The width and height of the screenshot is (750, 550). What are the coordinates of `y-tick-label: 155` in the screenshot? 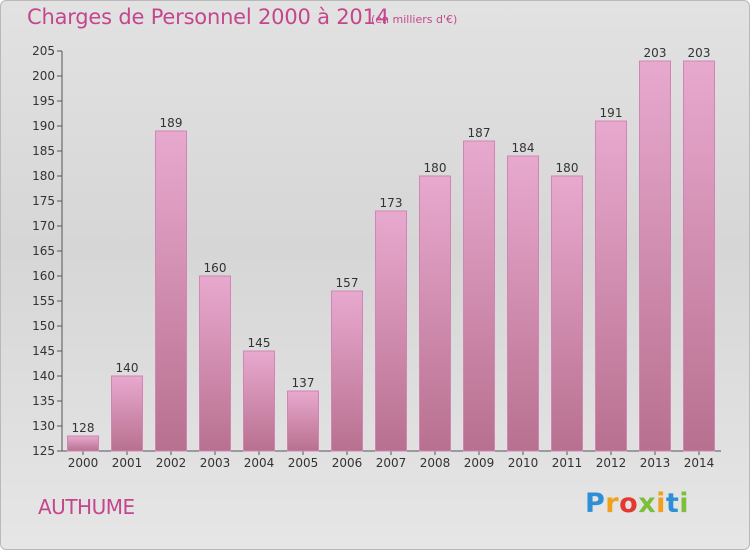 It's located at (43, 301).